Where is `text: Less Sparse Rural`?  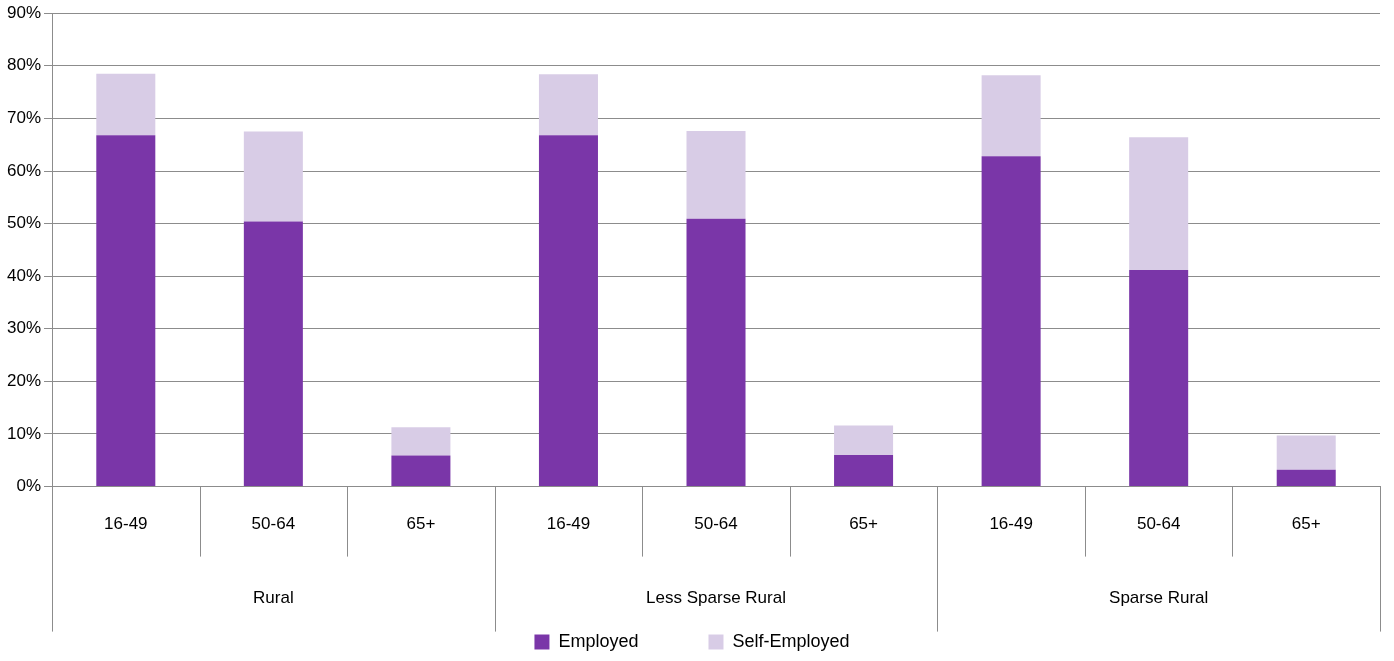 text: Less Sparse Rural is located at coordinates (716, 598).